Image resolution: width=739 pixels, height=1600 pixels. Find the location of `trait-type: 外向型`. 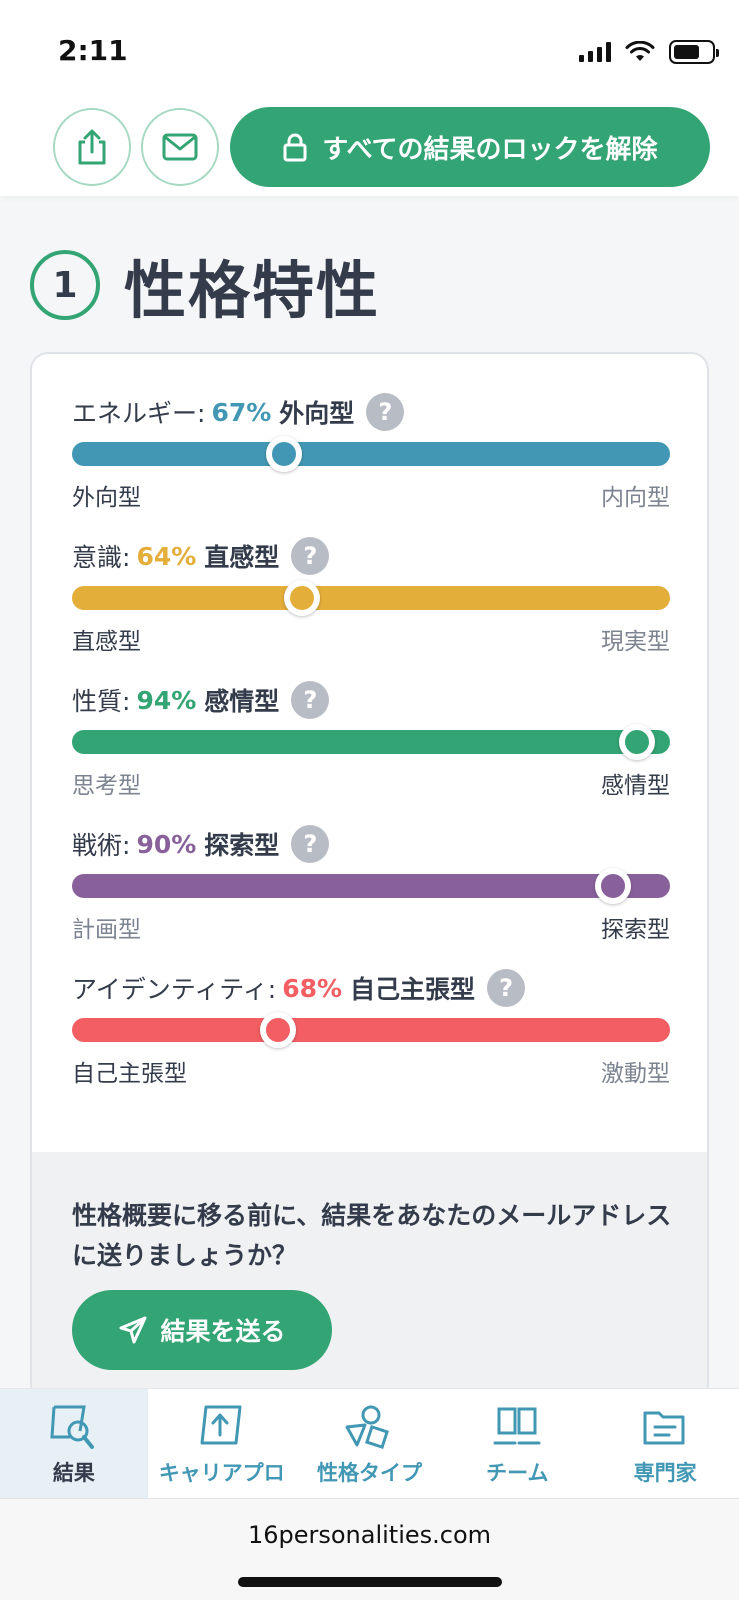

trait-type: 外向型 is located at coordinates (317, 413).